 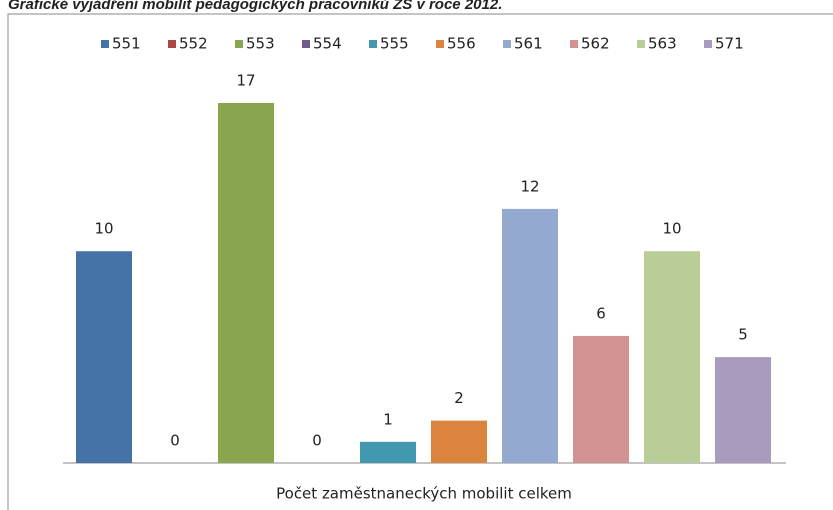 I want to click on legend-label: 563, so click(x=662, y=44).